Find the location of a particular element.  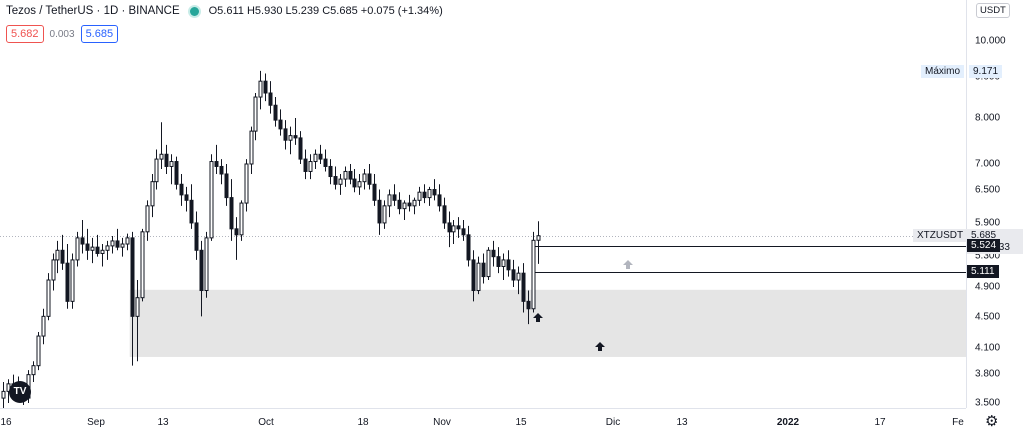

currency-button: USDT is located at coordinates (993, 10).